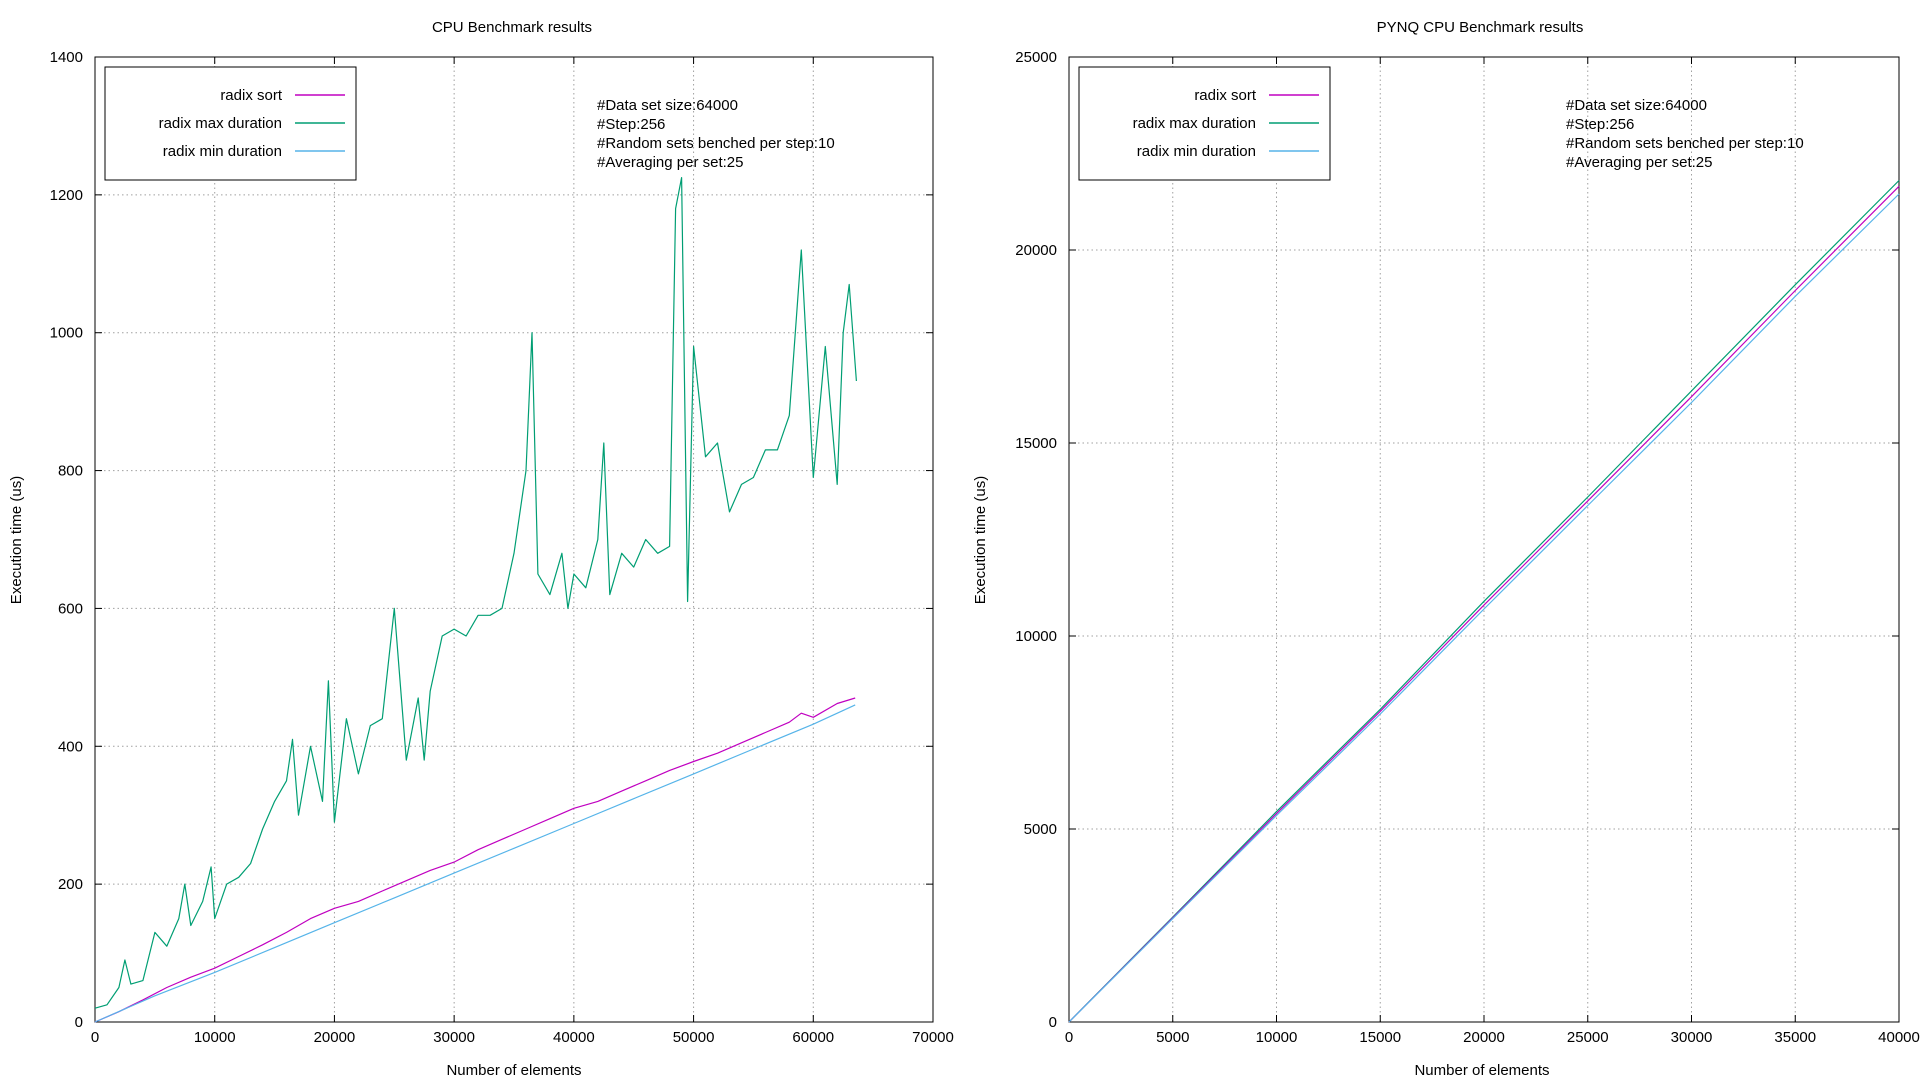 This screenshot has height=1080, width=1920. Describe the element at coordinates (66, 57) in the screenshot. I see `y-tick-label: 1400` at that location.